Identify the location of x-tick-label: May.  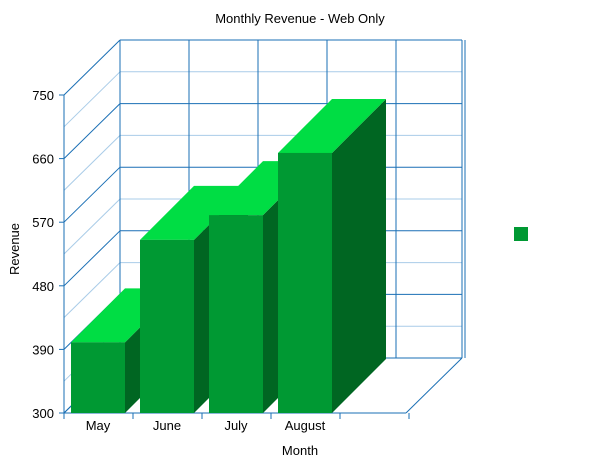
(98, 425).